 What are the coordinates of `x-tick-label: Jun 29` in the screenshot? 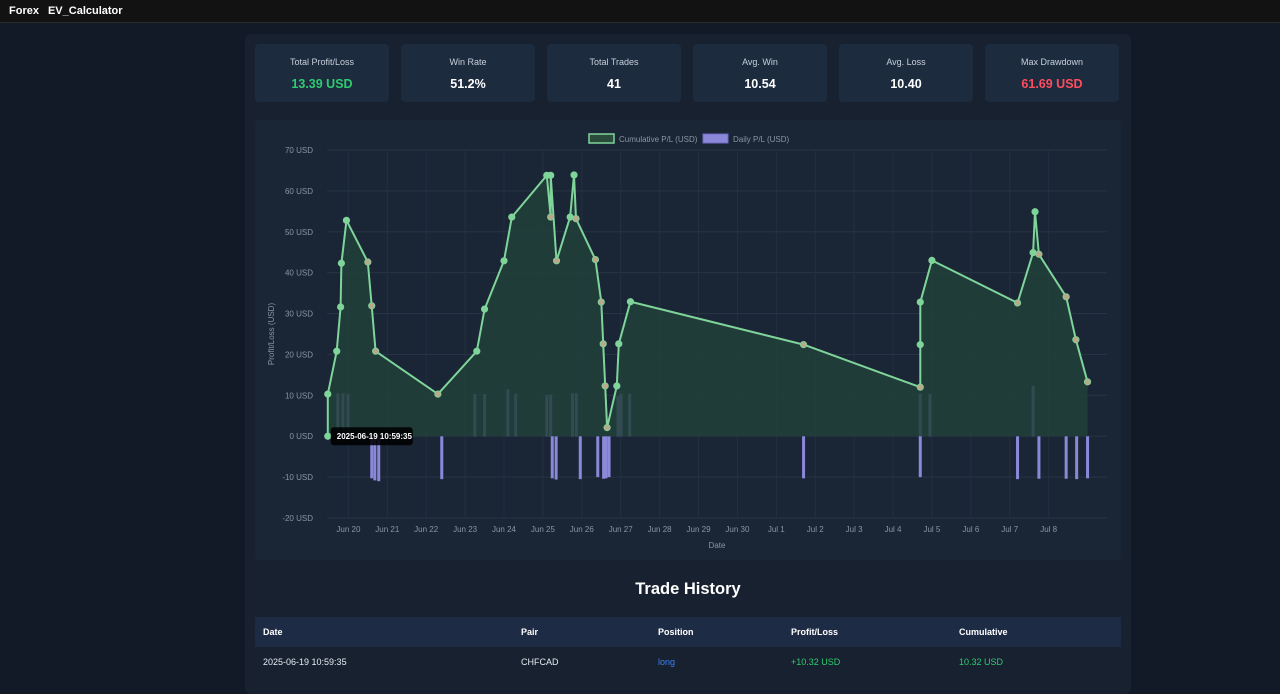 It's located at (699, 529).